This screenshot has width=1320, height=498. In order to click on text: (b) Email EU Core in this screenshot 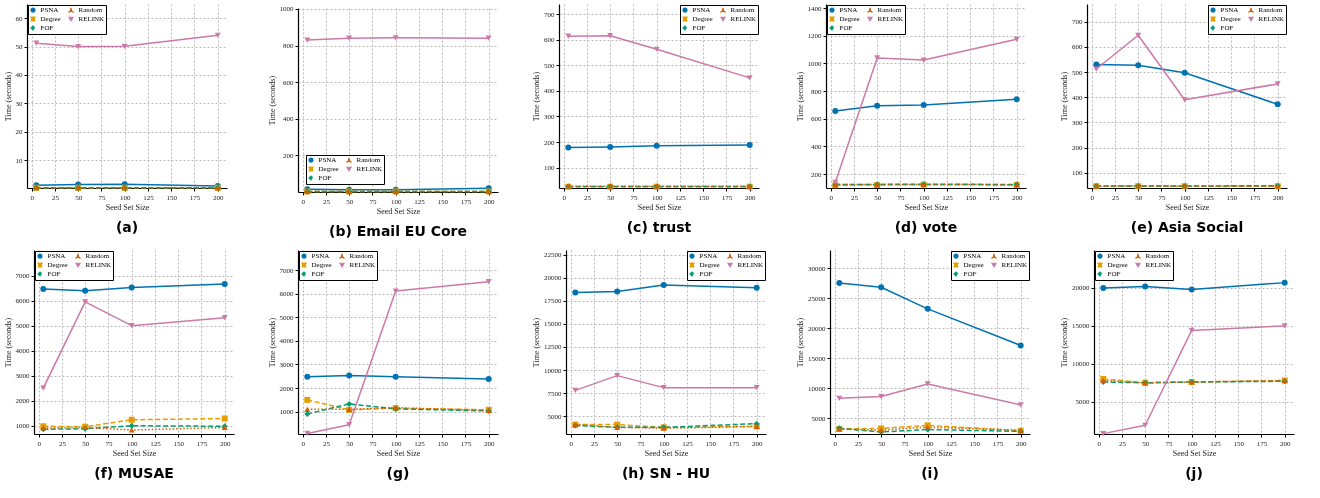, I will do `click(398, 231)`.